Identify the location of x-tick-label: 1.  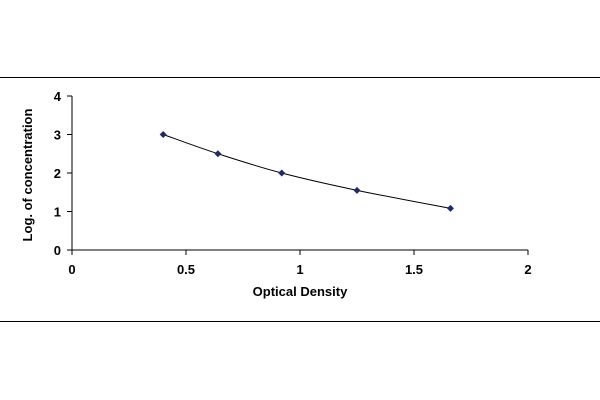
(299, 269).